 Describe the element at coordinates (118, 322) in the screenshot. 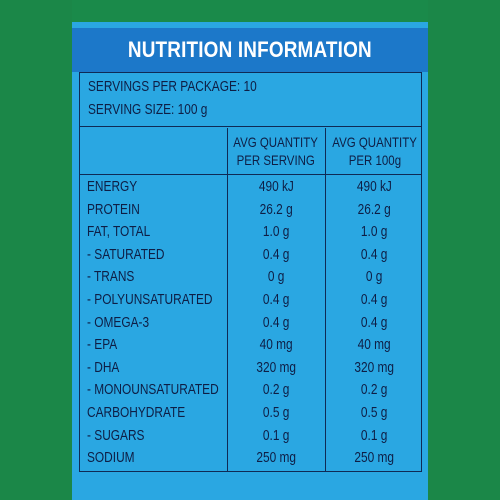

I see `nutrient-name: - OMEGA-3` at that location.